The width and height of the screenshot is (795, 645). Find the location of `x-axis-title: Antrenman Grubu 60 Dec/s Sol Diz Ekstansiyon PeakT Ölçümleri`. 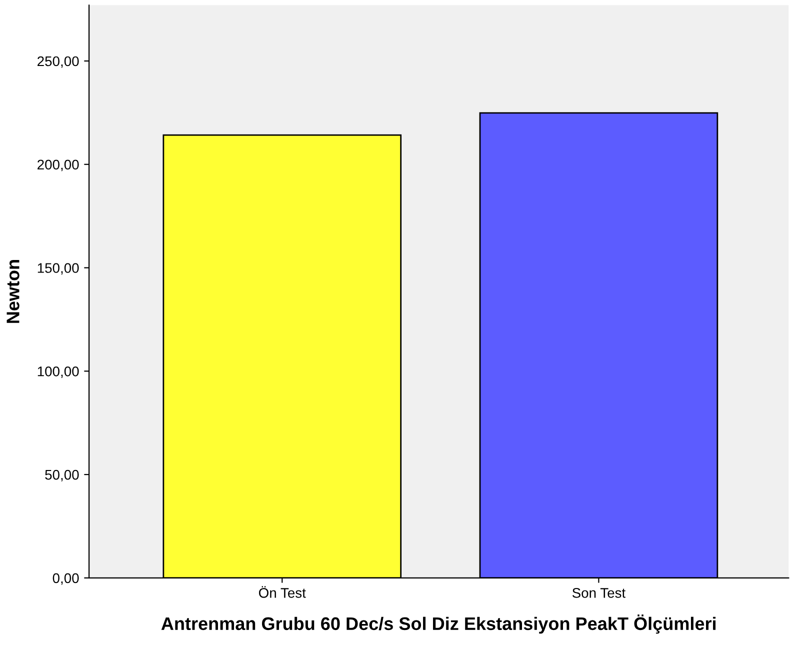

x-axis-title: Antrenman Grubu 60 Dec/s Sol Diz Ekstansiyon PeakT Ölçümleri is located at coordinates (438, 624).